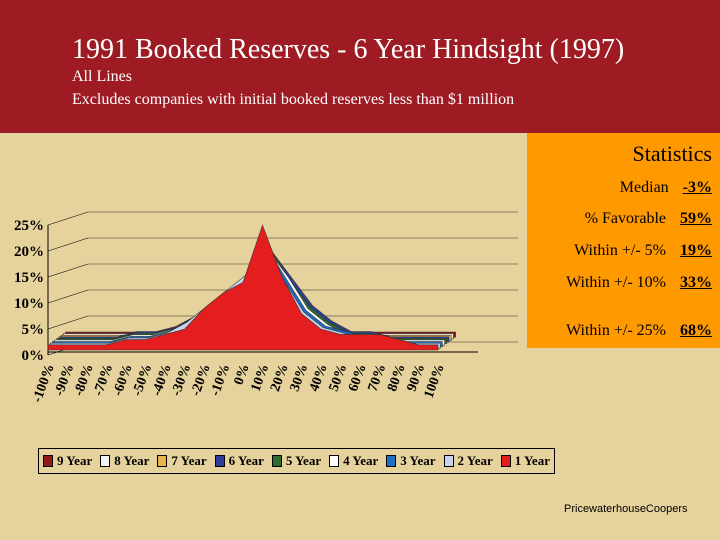 This screenshot has height=540, width=720. Describe the element at coordinates (532, 460) in the screenshot. I see `legend-label: 1 Year` at that location.